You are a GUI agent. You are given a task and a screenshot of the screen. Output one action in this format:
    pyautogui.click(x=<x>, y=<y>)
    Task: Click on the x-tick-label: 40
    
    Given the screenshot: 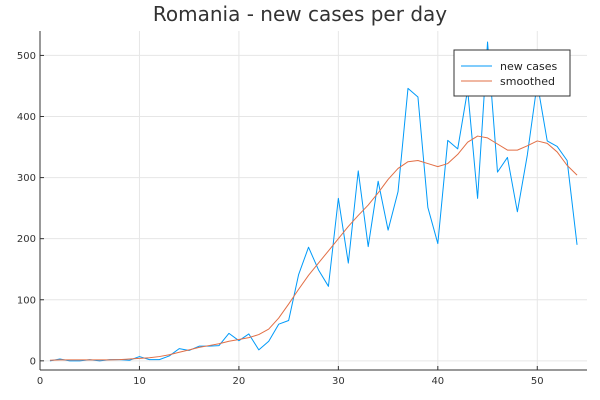 What is the action you would take?
    pyautogui.click(x=437, y=381)
    